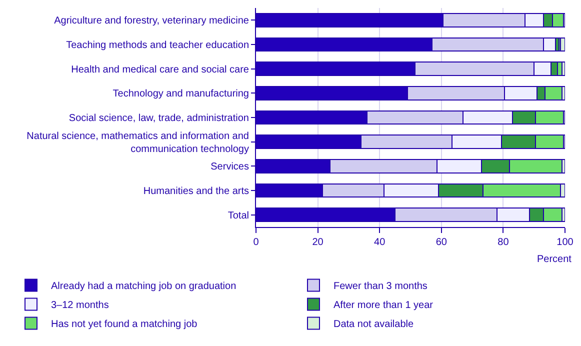  What do you see at coordinates (143, 286) in the screenshot?
I see `legend-label: Already had a matching job on graduation` at bounding box center [143, 286].